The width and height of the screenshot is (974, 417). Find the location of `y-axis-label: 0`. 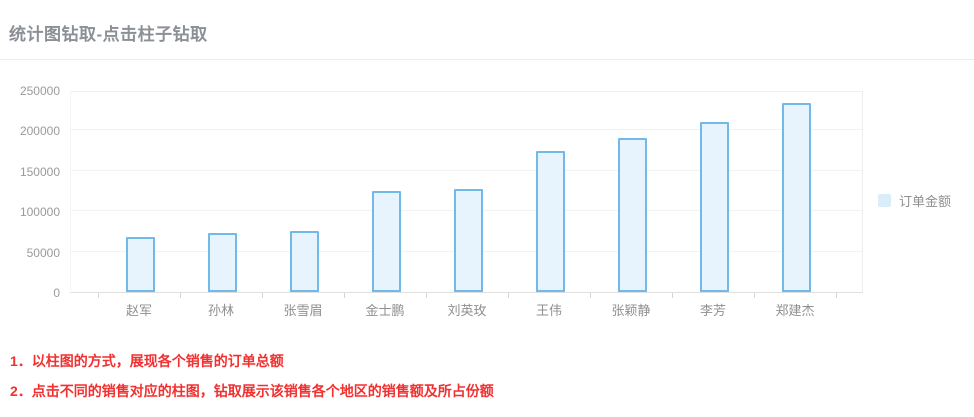

y-axis-label: 0 is located at coordinates (56, 293).